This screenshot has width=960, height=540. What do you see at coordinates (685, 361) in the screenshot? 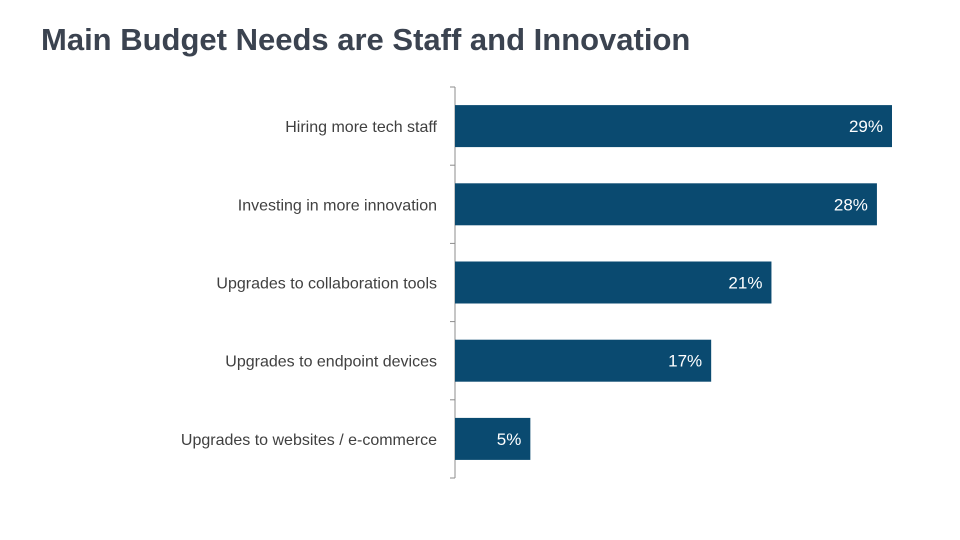
I see `data-label: 17%` at bounding box center [685, 361].